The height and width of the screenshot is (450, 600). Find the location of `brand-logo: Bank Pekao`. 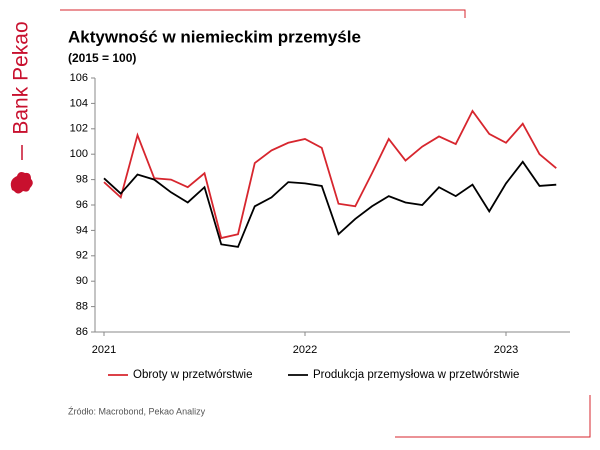

brand-logo: Bank Pekao is located at coordinates (21, 77).